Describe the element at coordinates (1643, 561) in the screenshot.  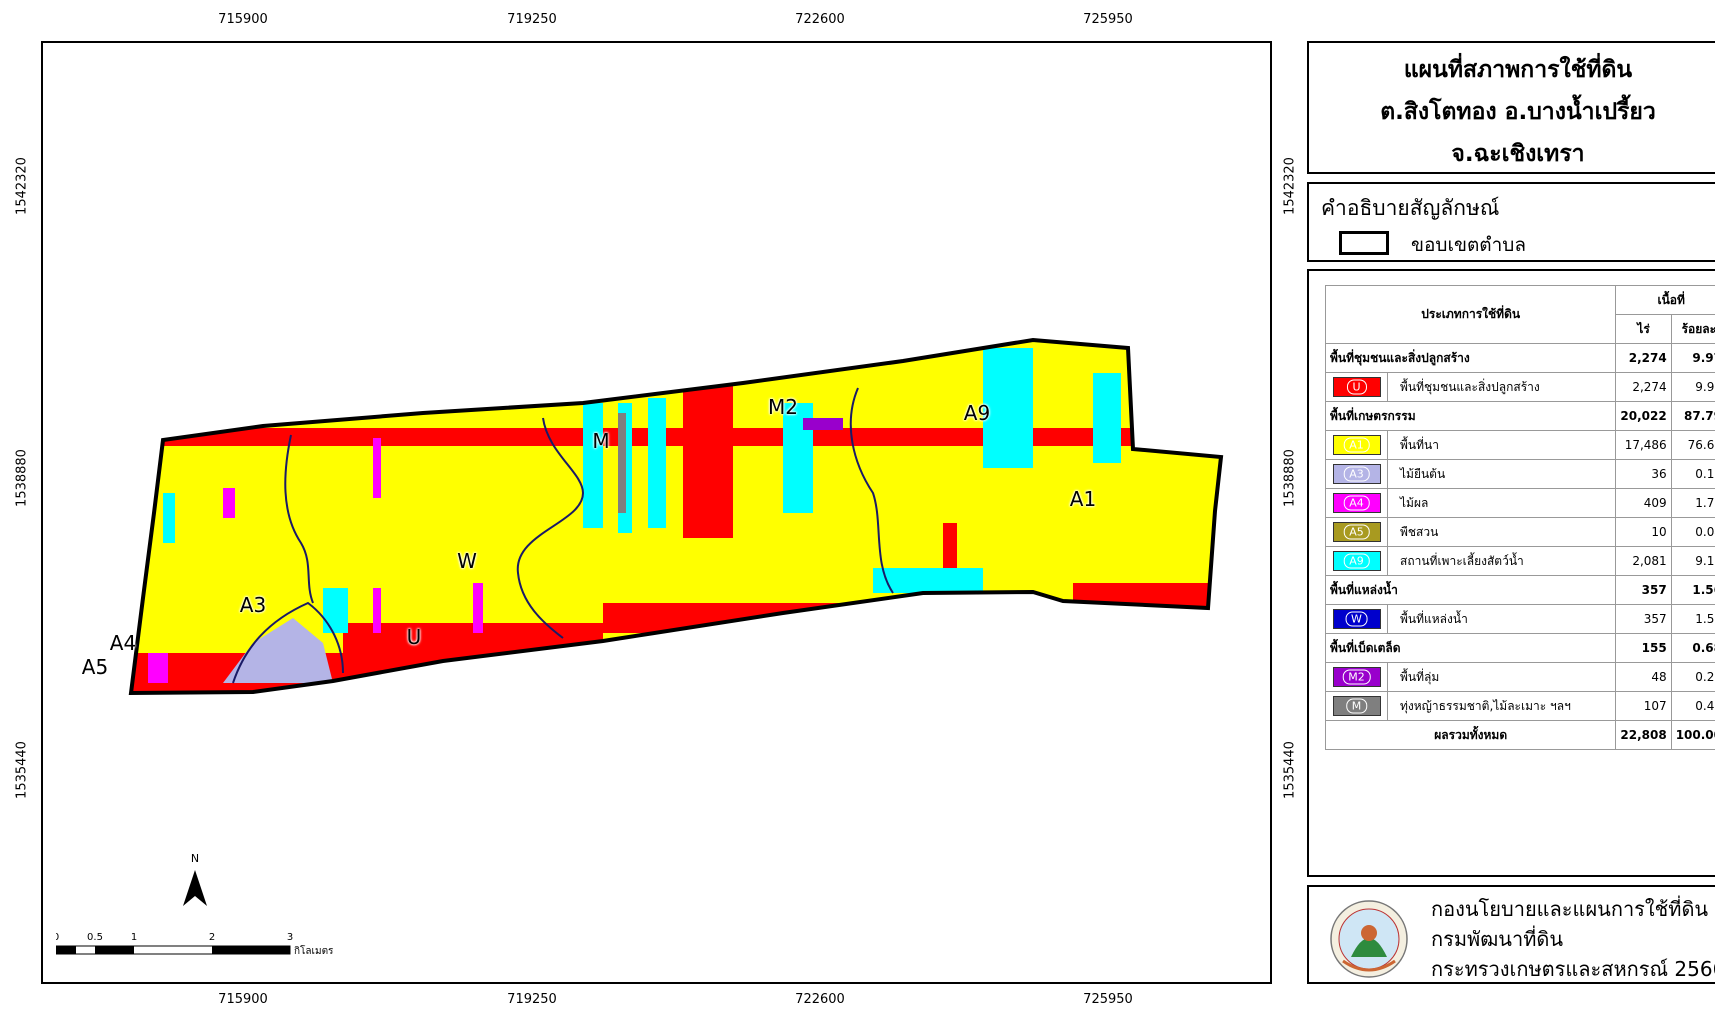
I see `rai-value: 2,081` at that location.